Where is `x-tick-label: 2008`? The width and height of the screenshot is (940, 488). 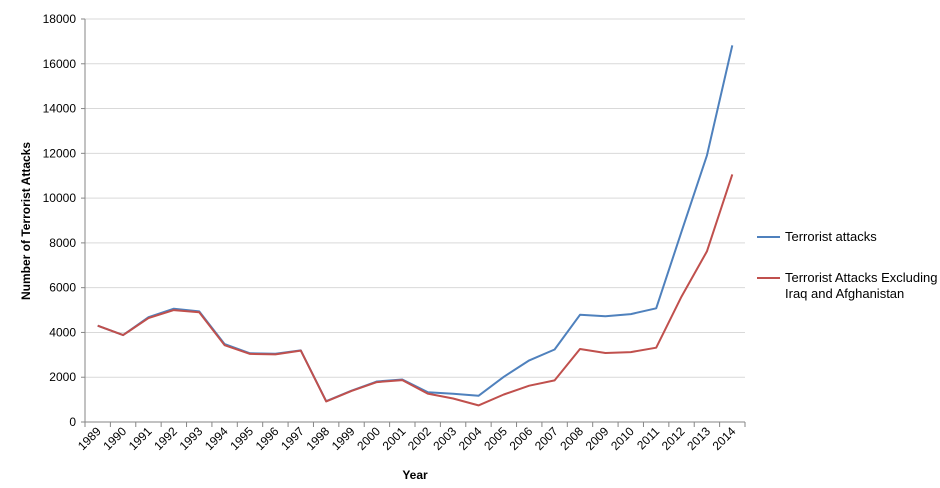
x-tick-label: 2008 is located at coordinates (571, 438).